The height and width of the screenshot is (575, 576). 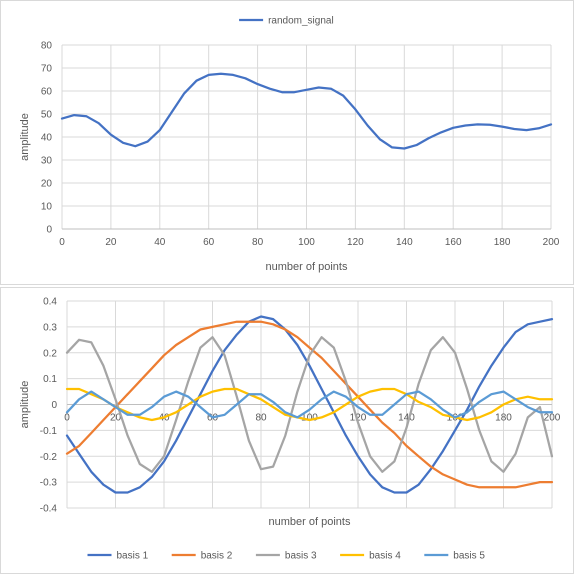 What do you see at coordinates (49, 431) in the screenshot?
I see `y-tick-label: -0.1` at bounding box center [49, 431].